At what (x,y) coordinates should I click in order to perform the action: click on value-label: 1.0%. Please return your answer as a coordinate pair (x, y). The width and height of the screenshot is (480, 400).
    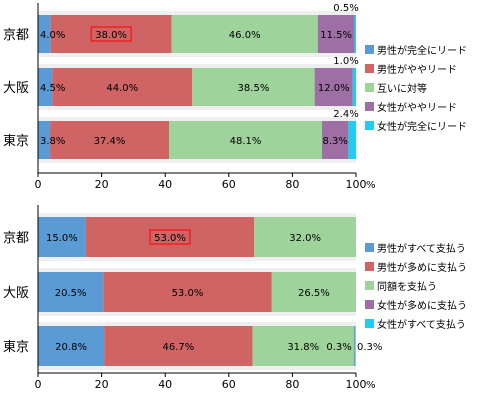
    Looking at the image, I should click on (345, 61).